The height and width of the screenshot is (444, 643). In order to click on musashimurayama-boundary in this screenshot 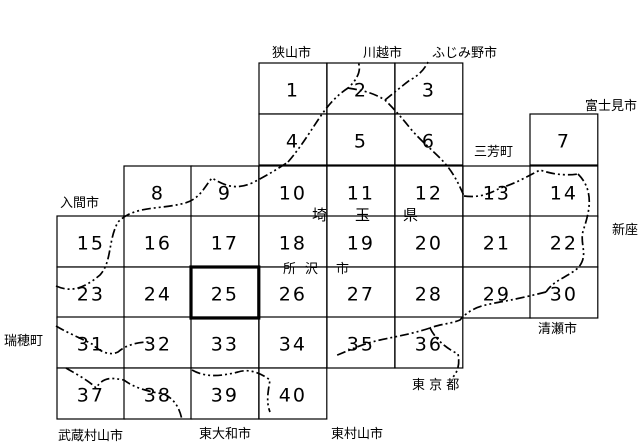, I will do `click(124, 394)`.